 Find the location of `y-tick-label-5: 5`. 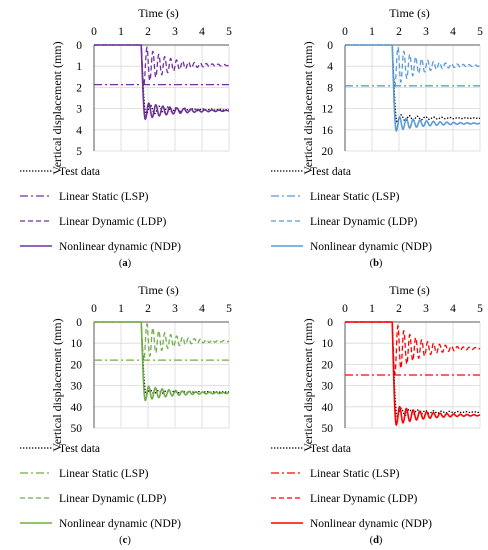

y-tick-label-5: 5 is located at coordinates (79, 152).